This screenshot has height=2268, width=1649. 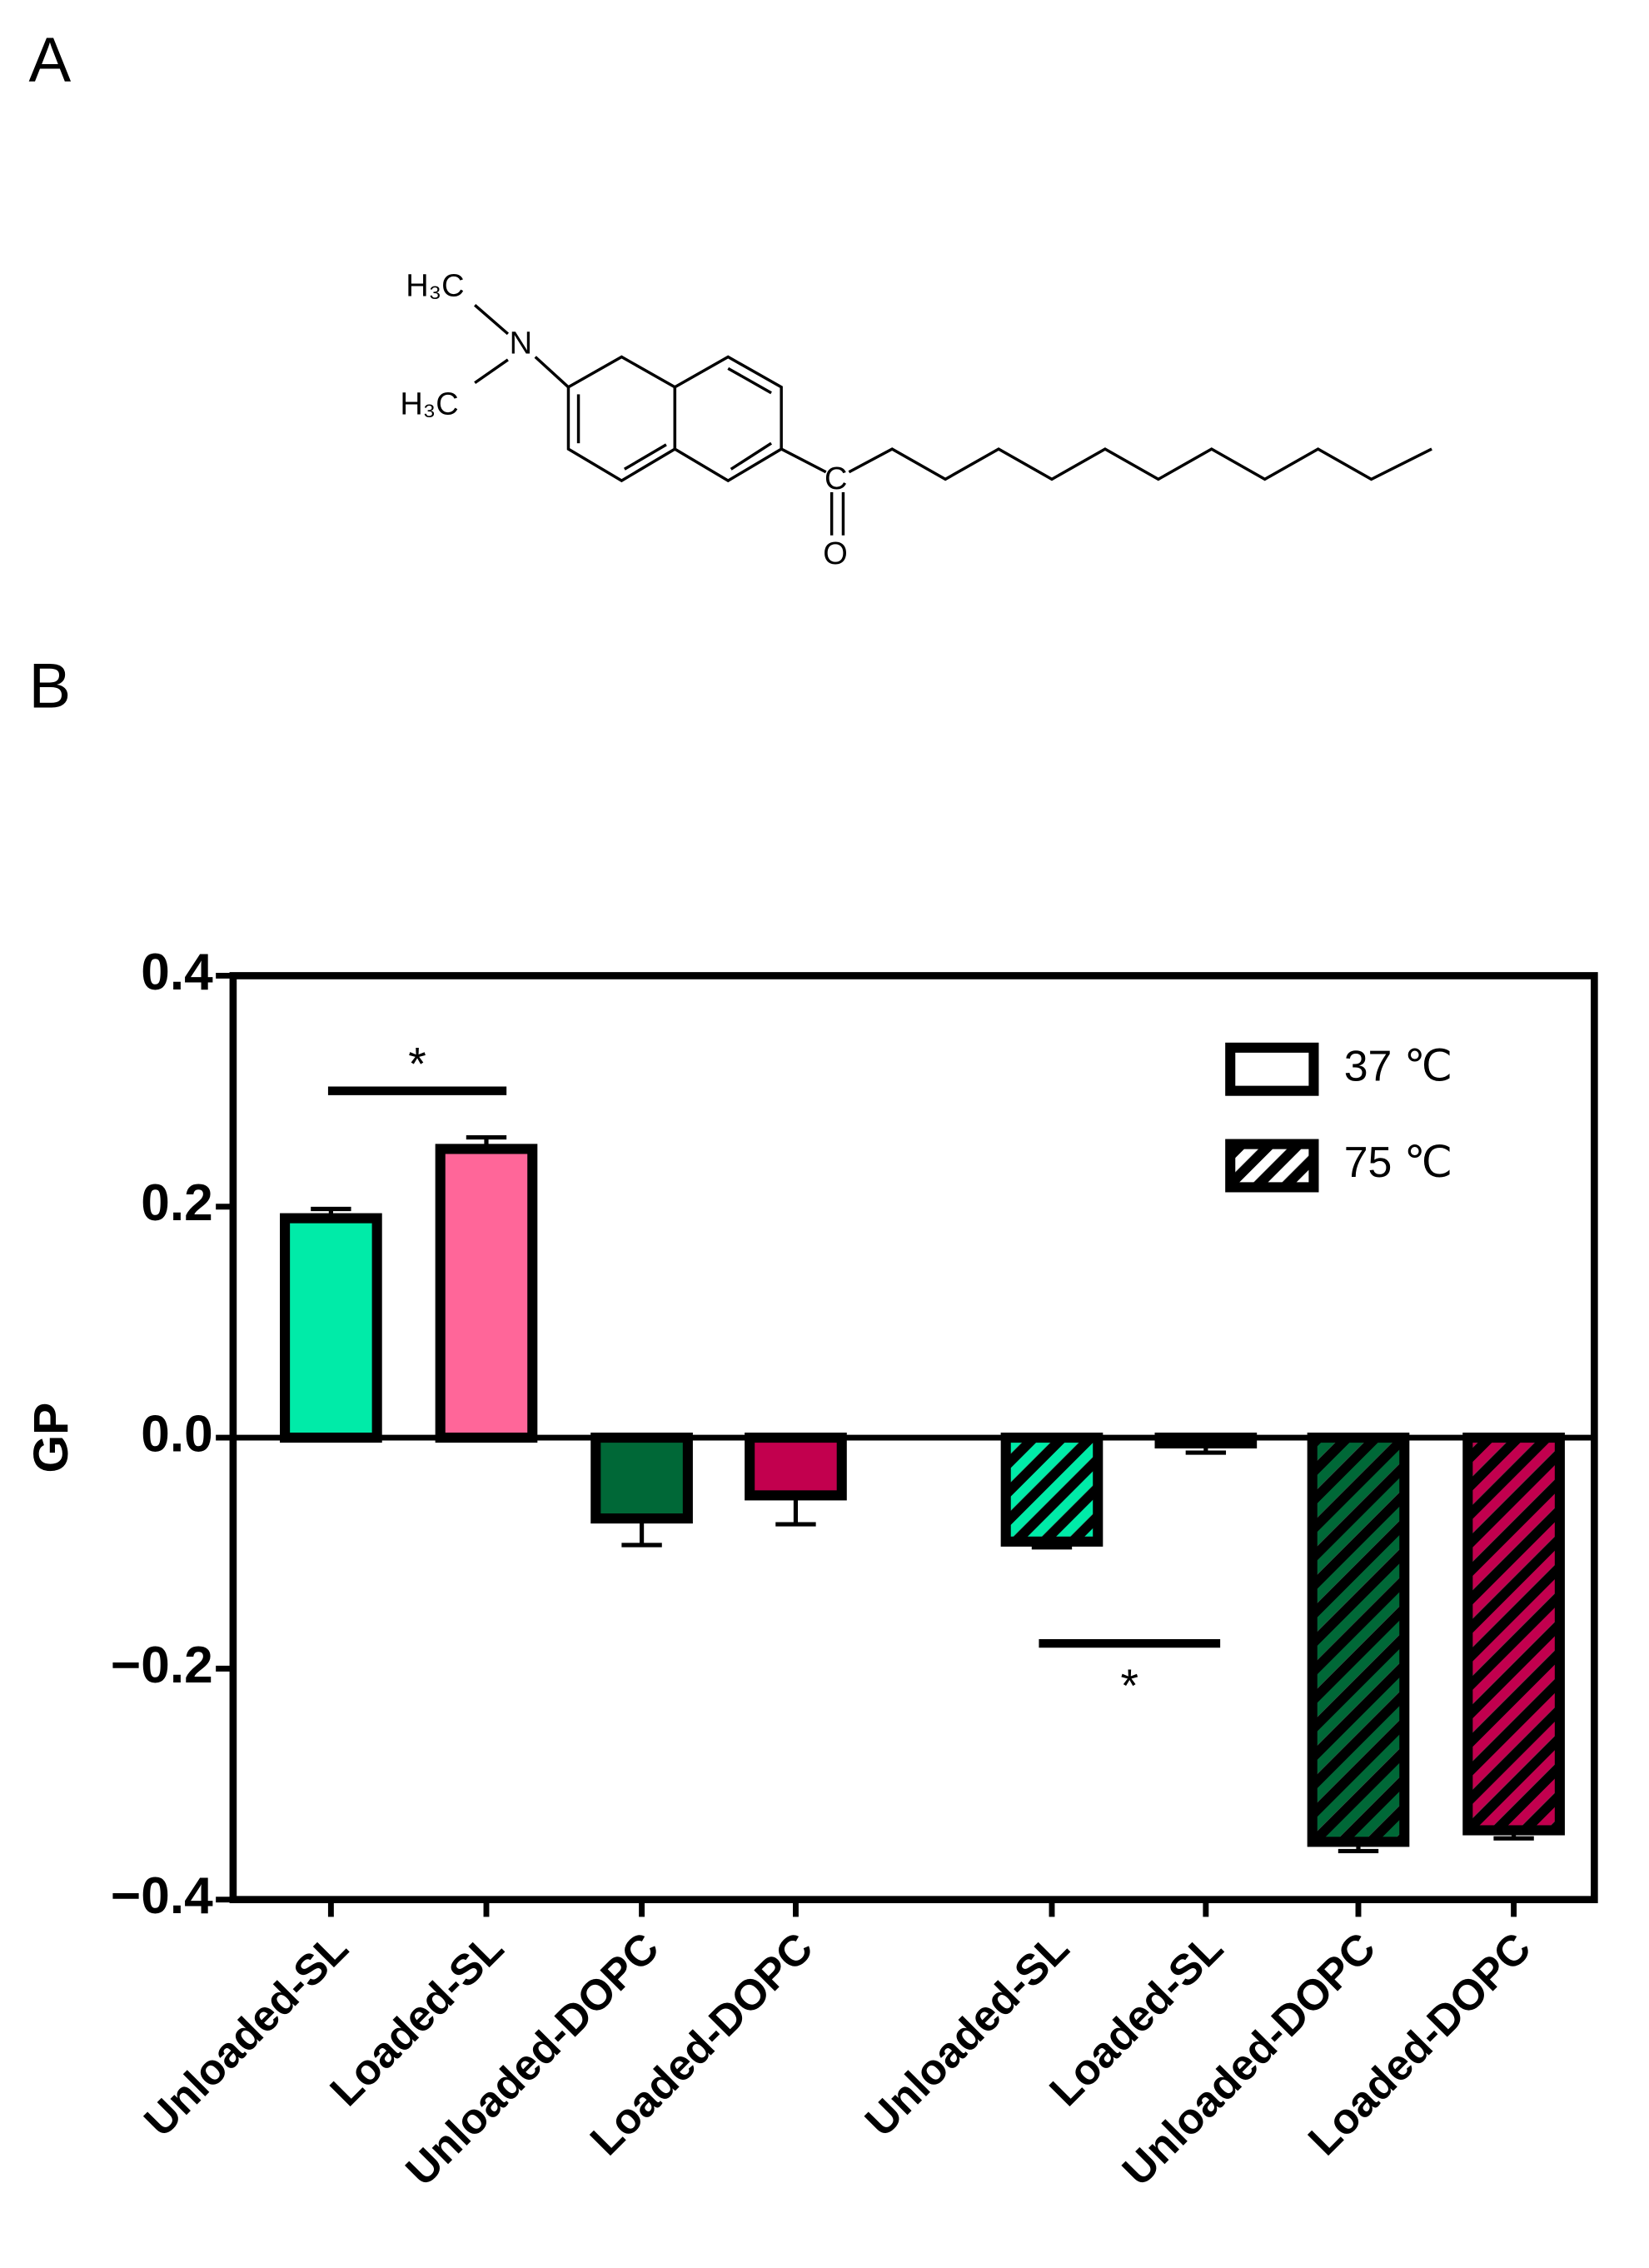 I want to click on x-tick-label: Unloaded-DOPC, so click(x=1248, y=2059).